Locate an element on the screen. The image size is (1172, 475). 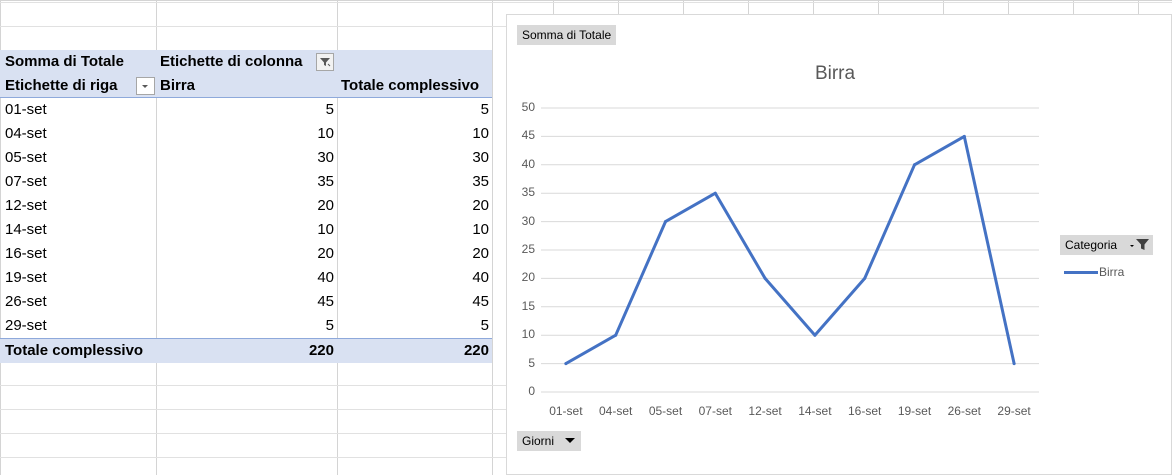
pivot-header-row: Somma di Totale Etichette di colonna is located at coordinates (246, 62).